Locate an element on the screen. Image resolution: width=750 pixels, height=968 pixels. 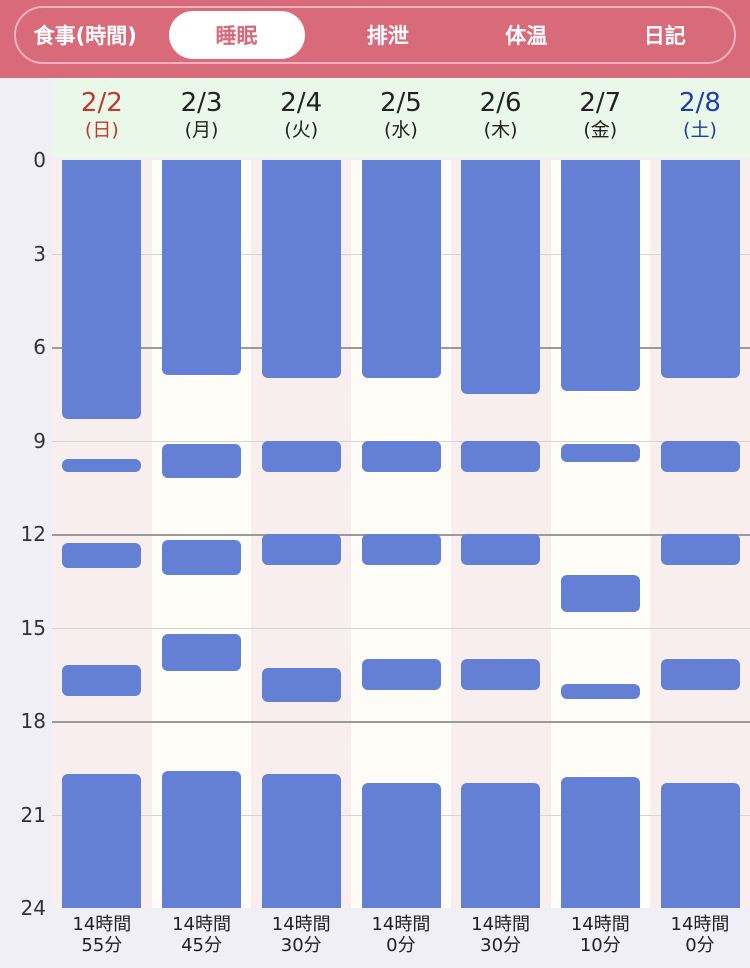
y-tick-label: 21 is located at coordinates (33, 814).